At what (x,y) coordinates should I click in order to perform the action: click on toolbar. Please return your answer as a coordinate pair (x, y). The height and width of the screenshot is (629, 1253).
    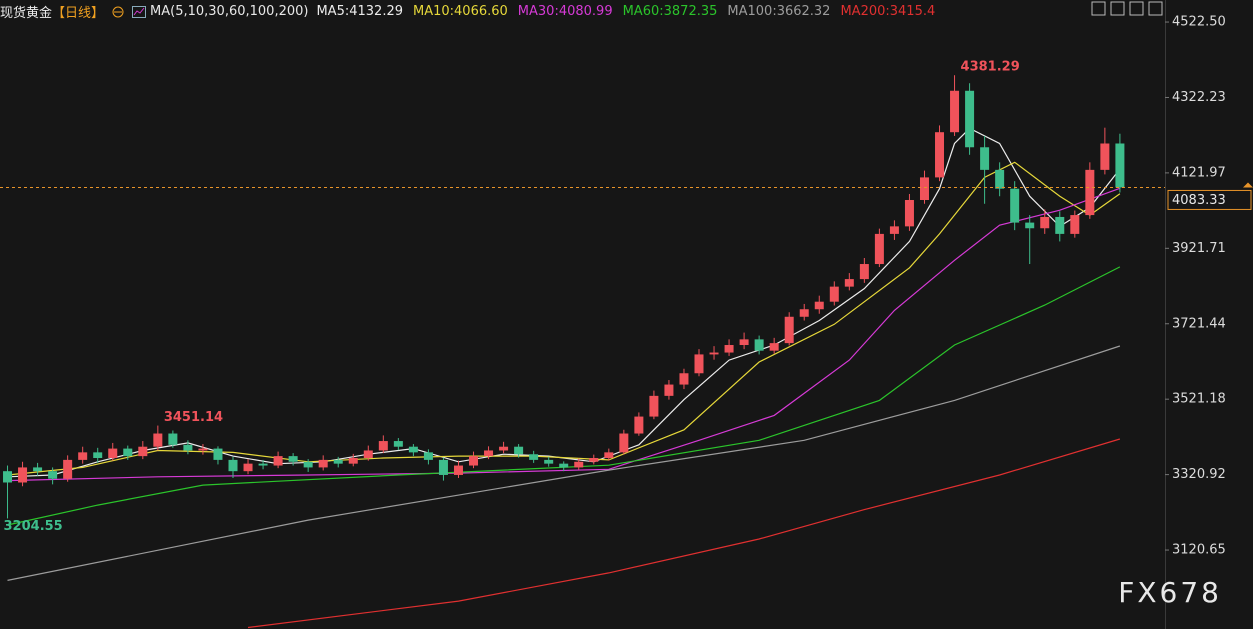
    Looking at the image, I should click on (1127, 8).